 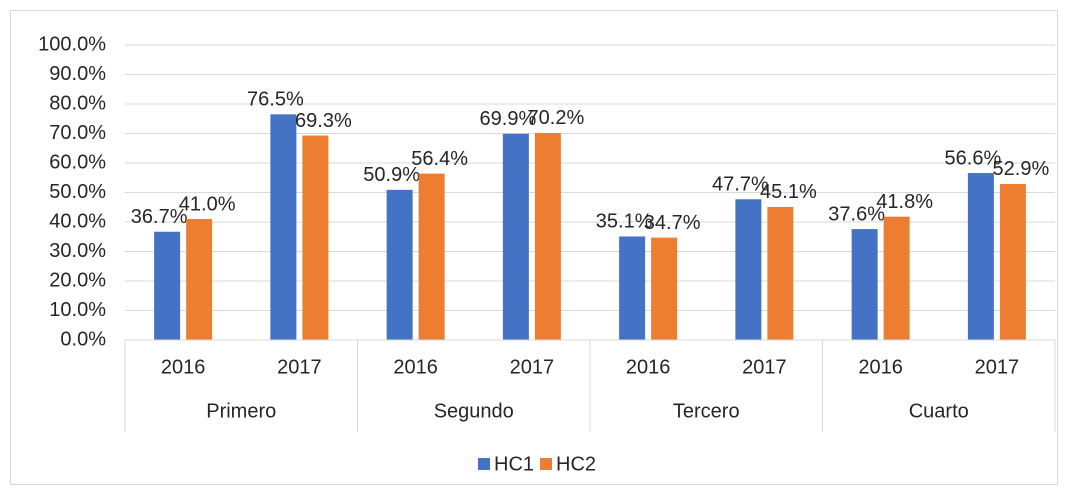 What do you see at coordinates (672, 223) in the screenshot?
I see `data-label: 34.7%` at bounding box center [672, 223].